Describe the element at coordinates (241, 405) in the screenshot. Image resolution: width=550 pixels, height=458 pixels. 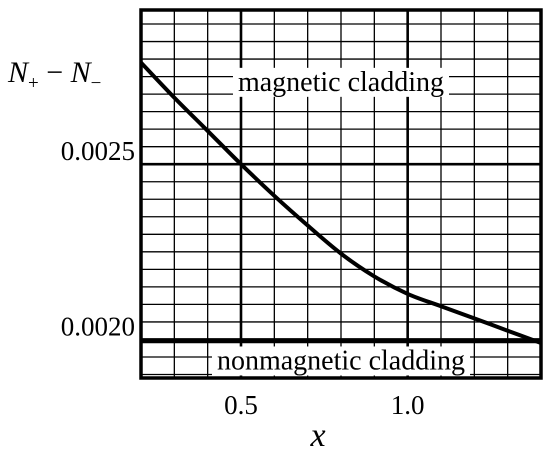
I see `x-tick-label: 0.5` at that location.